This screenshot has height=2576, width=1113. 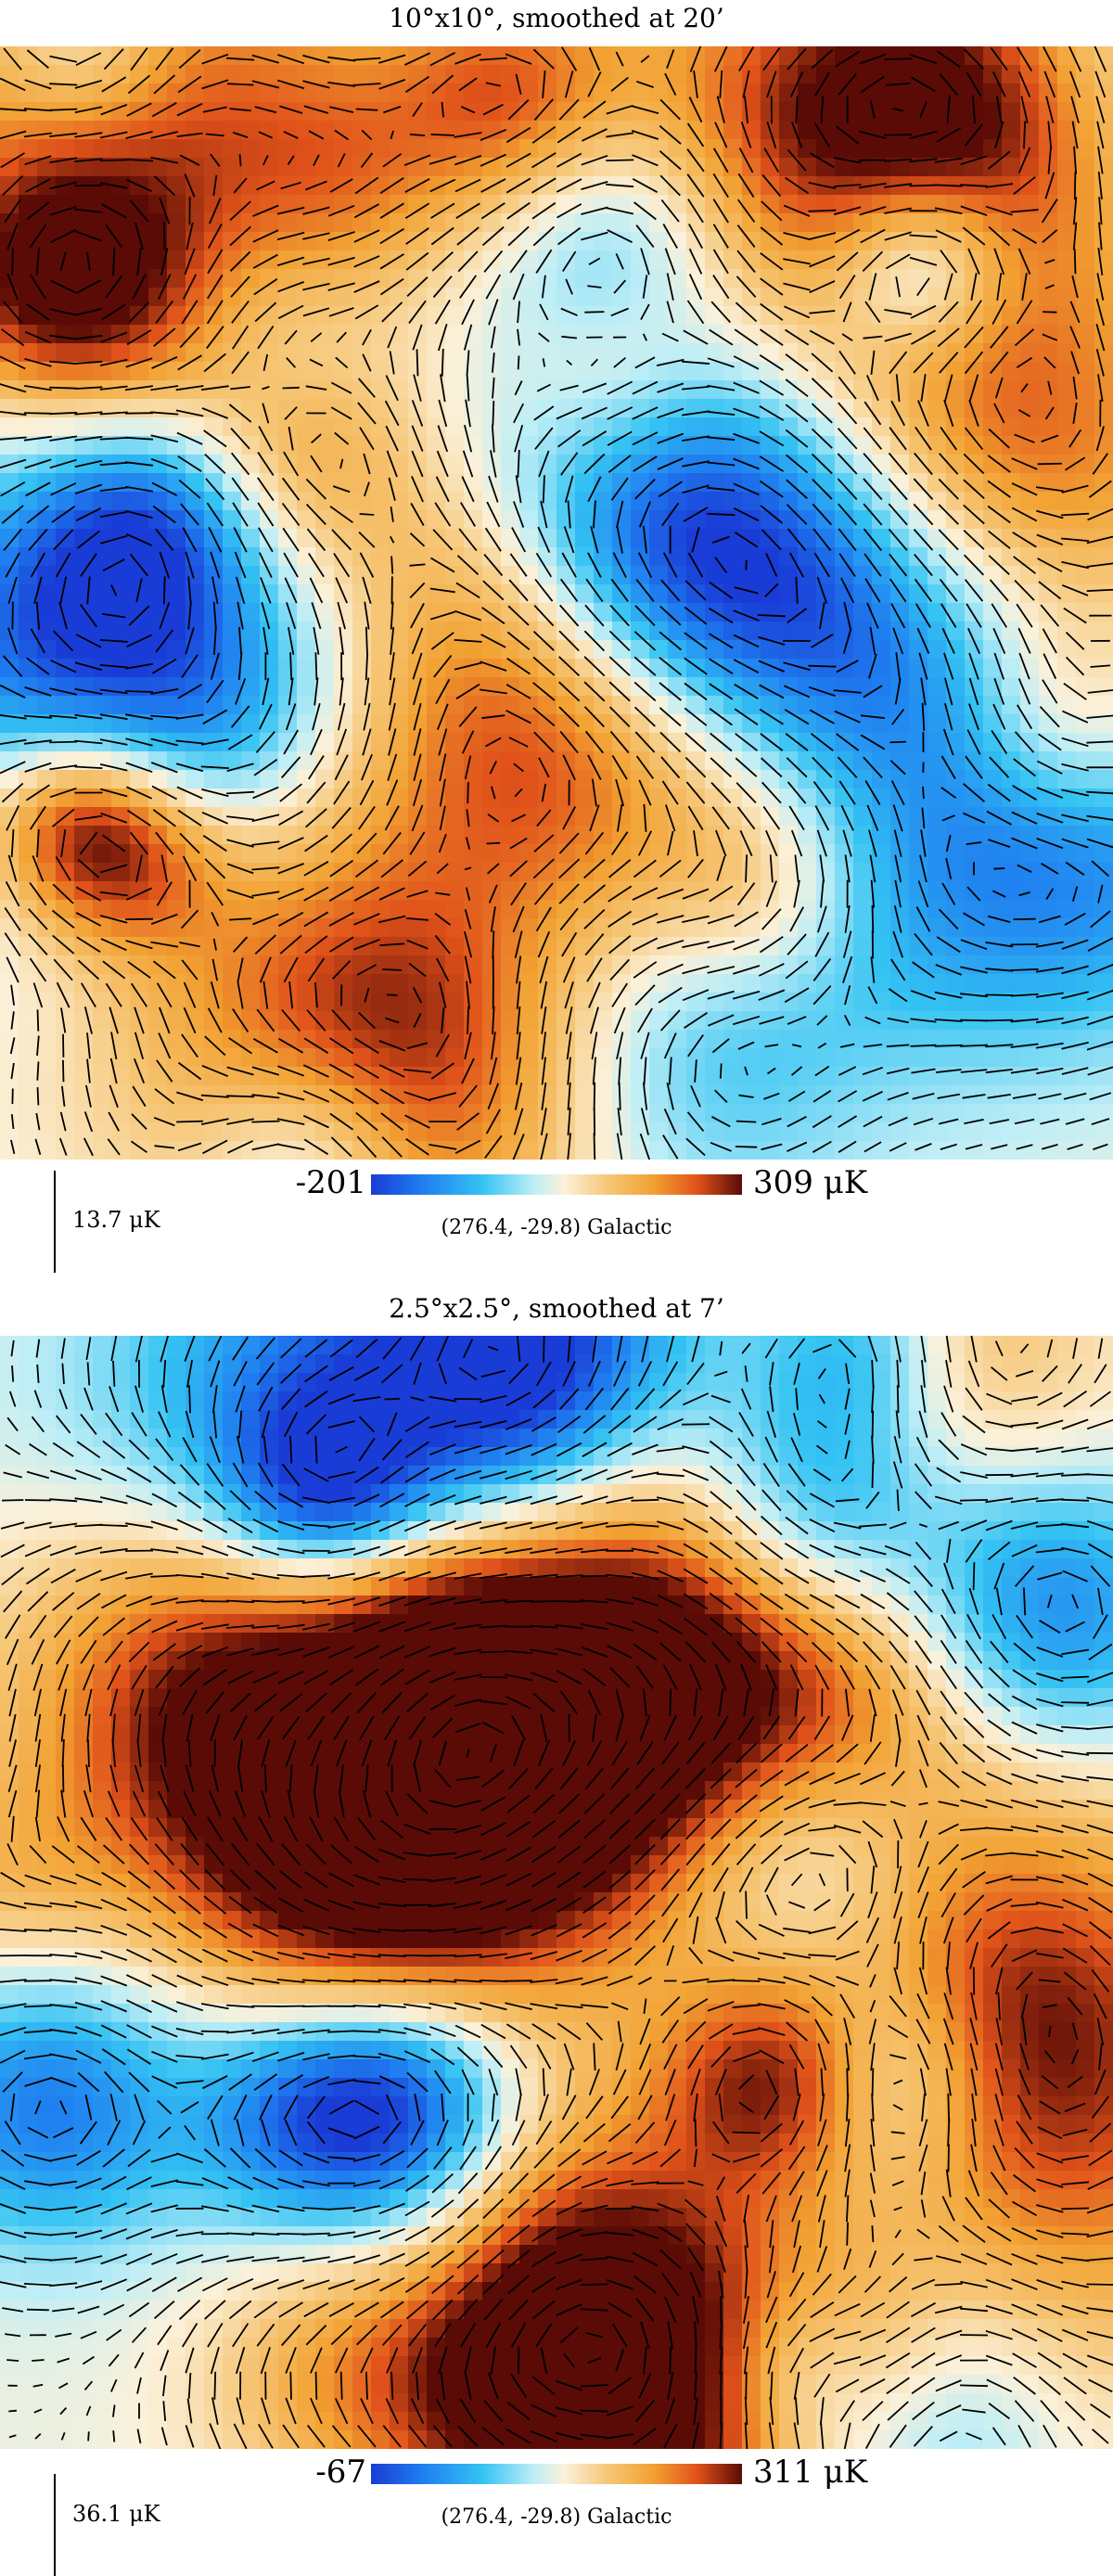 I want to click on scale-bar-label-2: 36.1 μK, so click(x=116, y=2514).